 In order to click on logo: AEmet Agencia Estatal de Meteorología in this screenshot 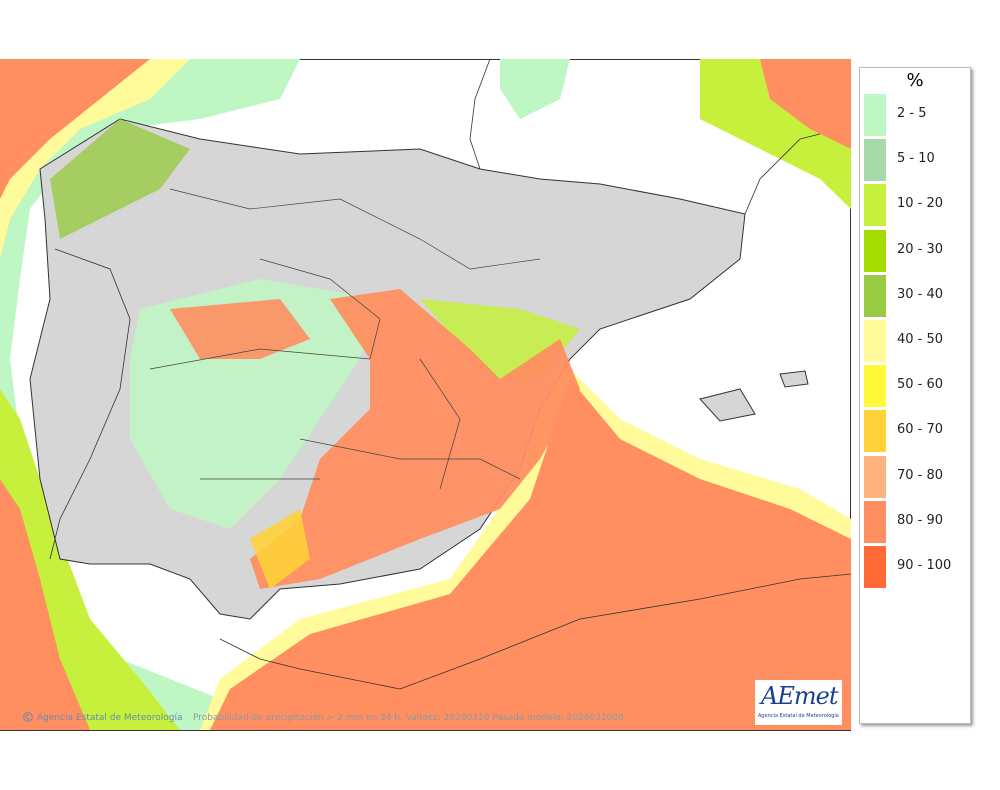, I will do `click(798, 702)`.